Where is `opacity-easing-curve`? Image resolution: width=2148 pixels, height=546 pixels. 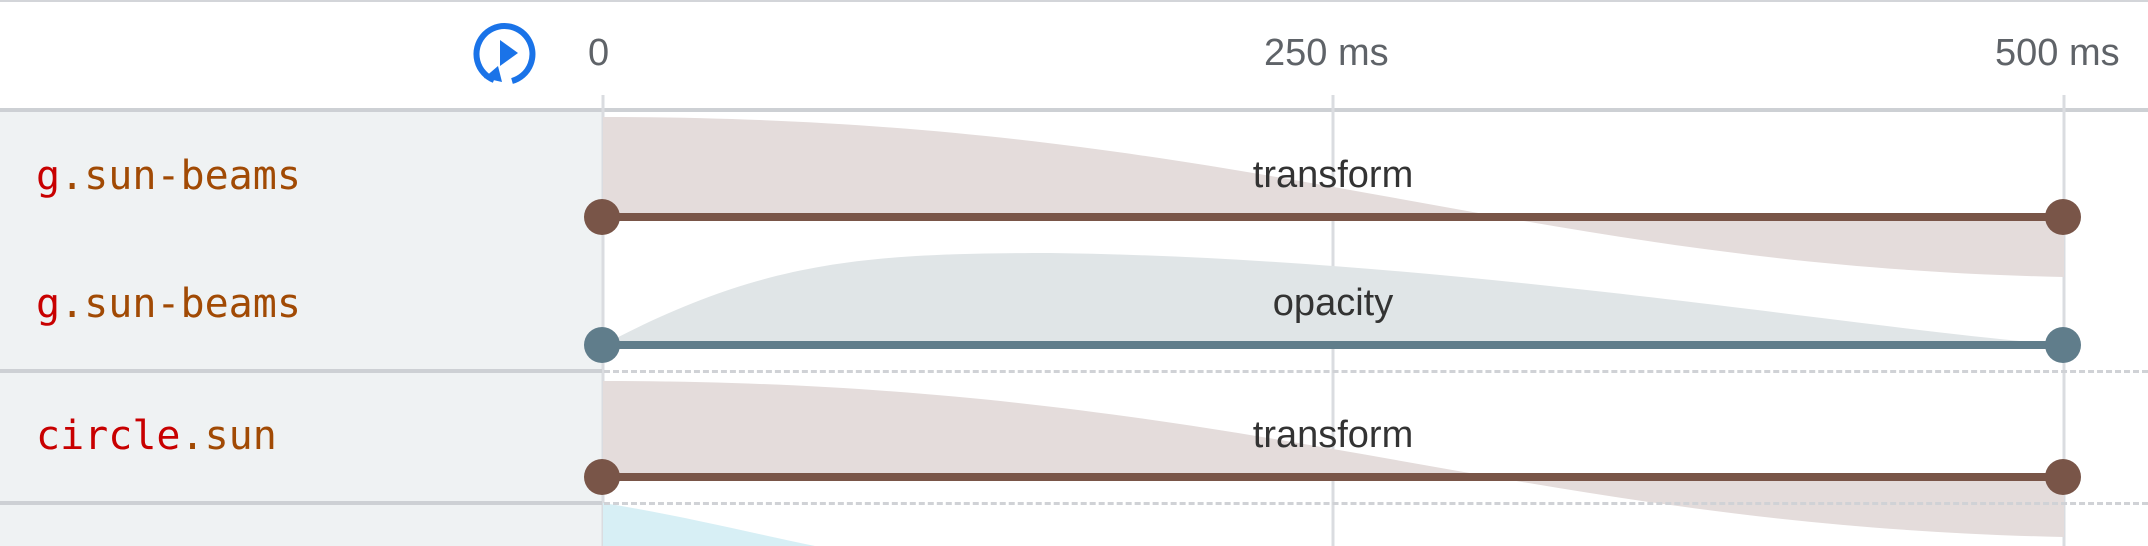 opacity-easing-curve is located at coordinates (1333, 299).